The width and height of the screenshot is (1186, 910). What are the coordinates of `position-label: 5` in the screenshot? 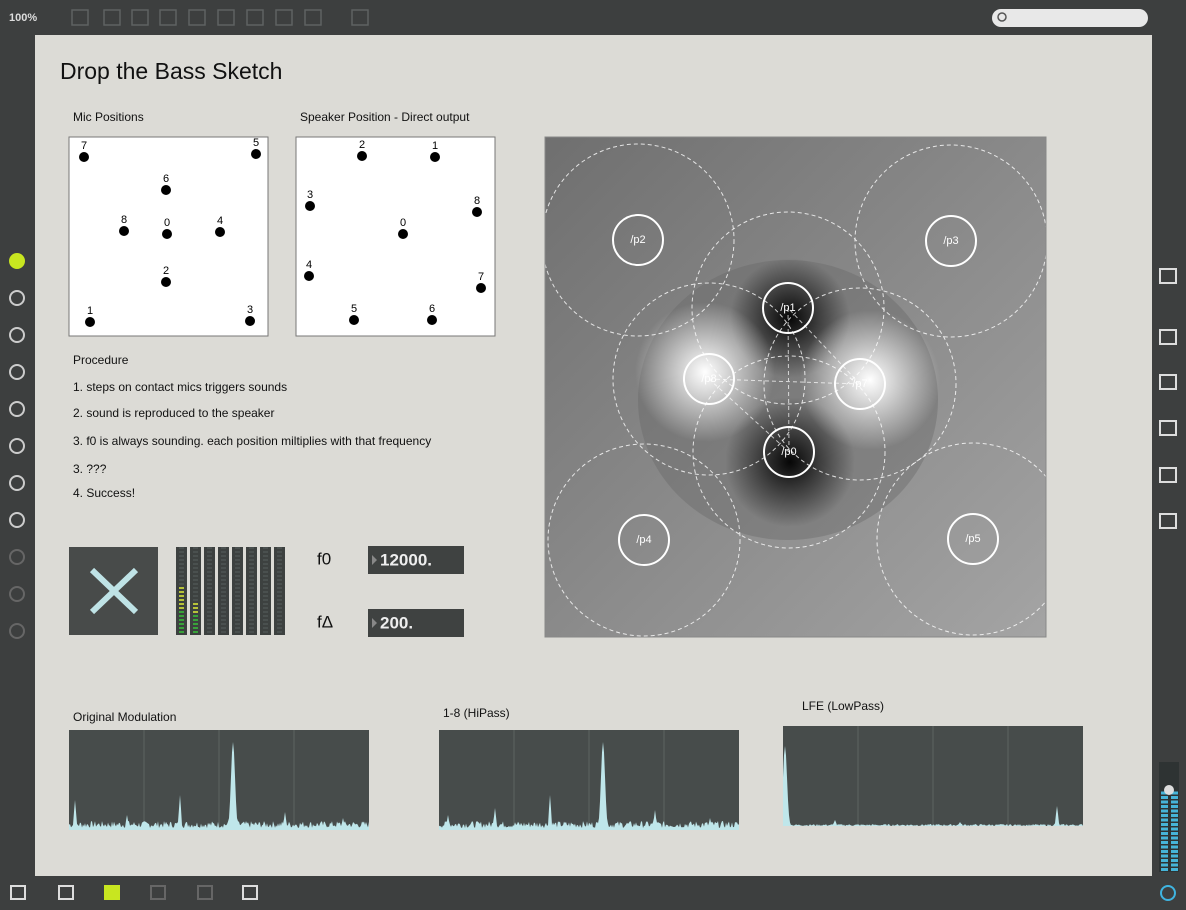 It's located at (256, 143).